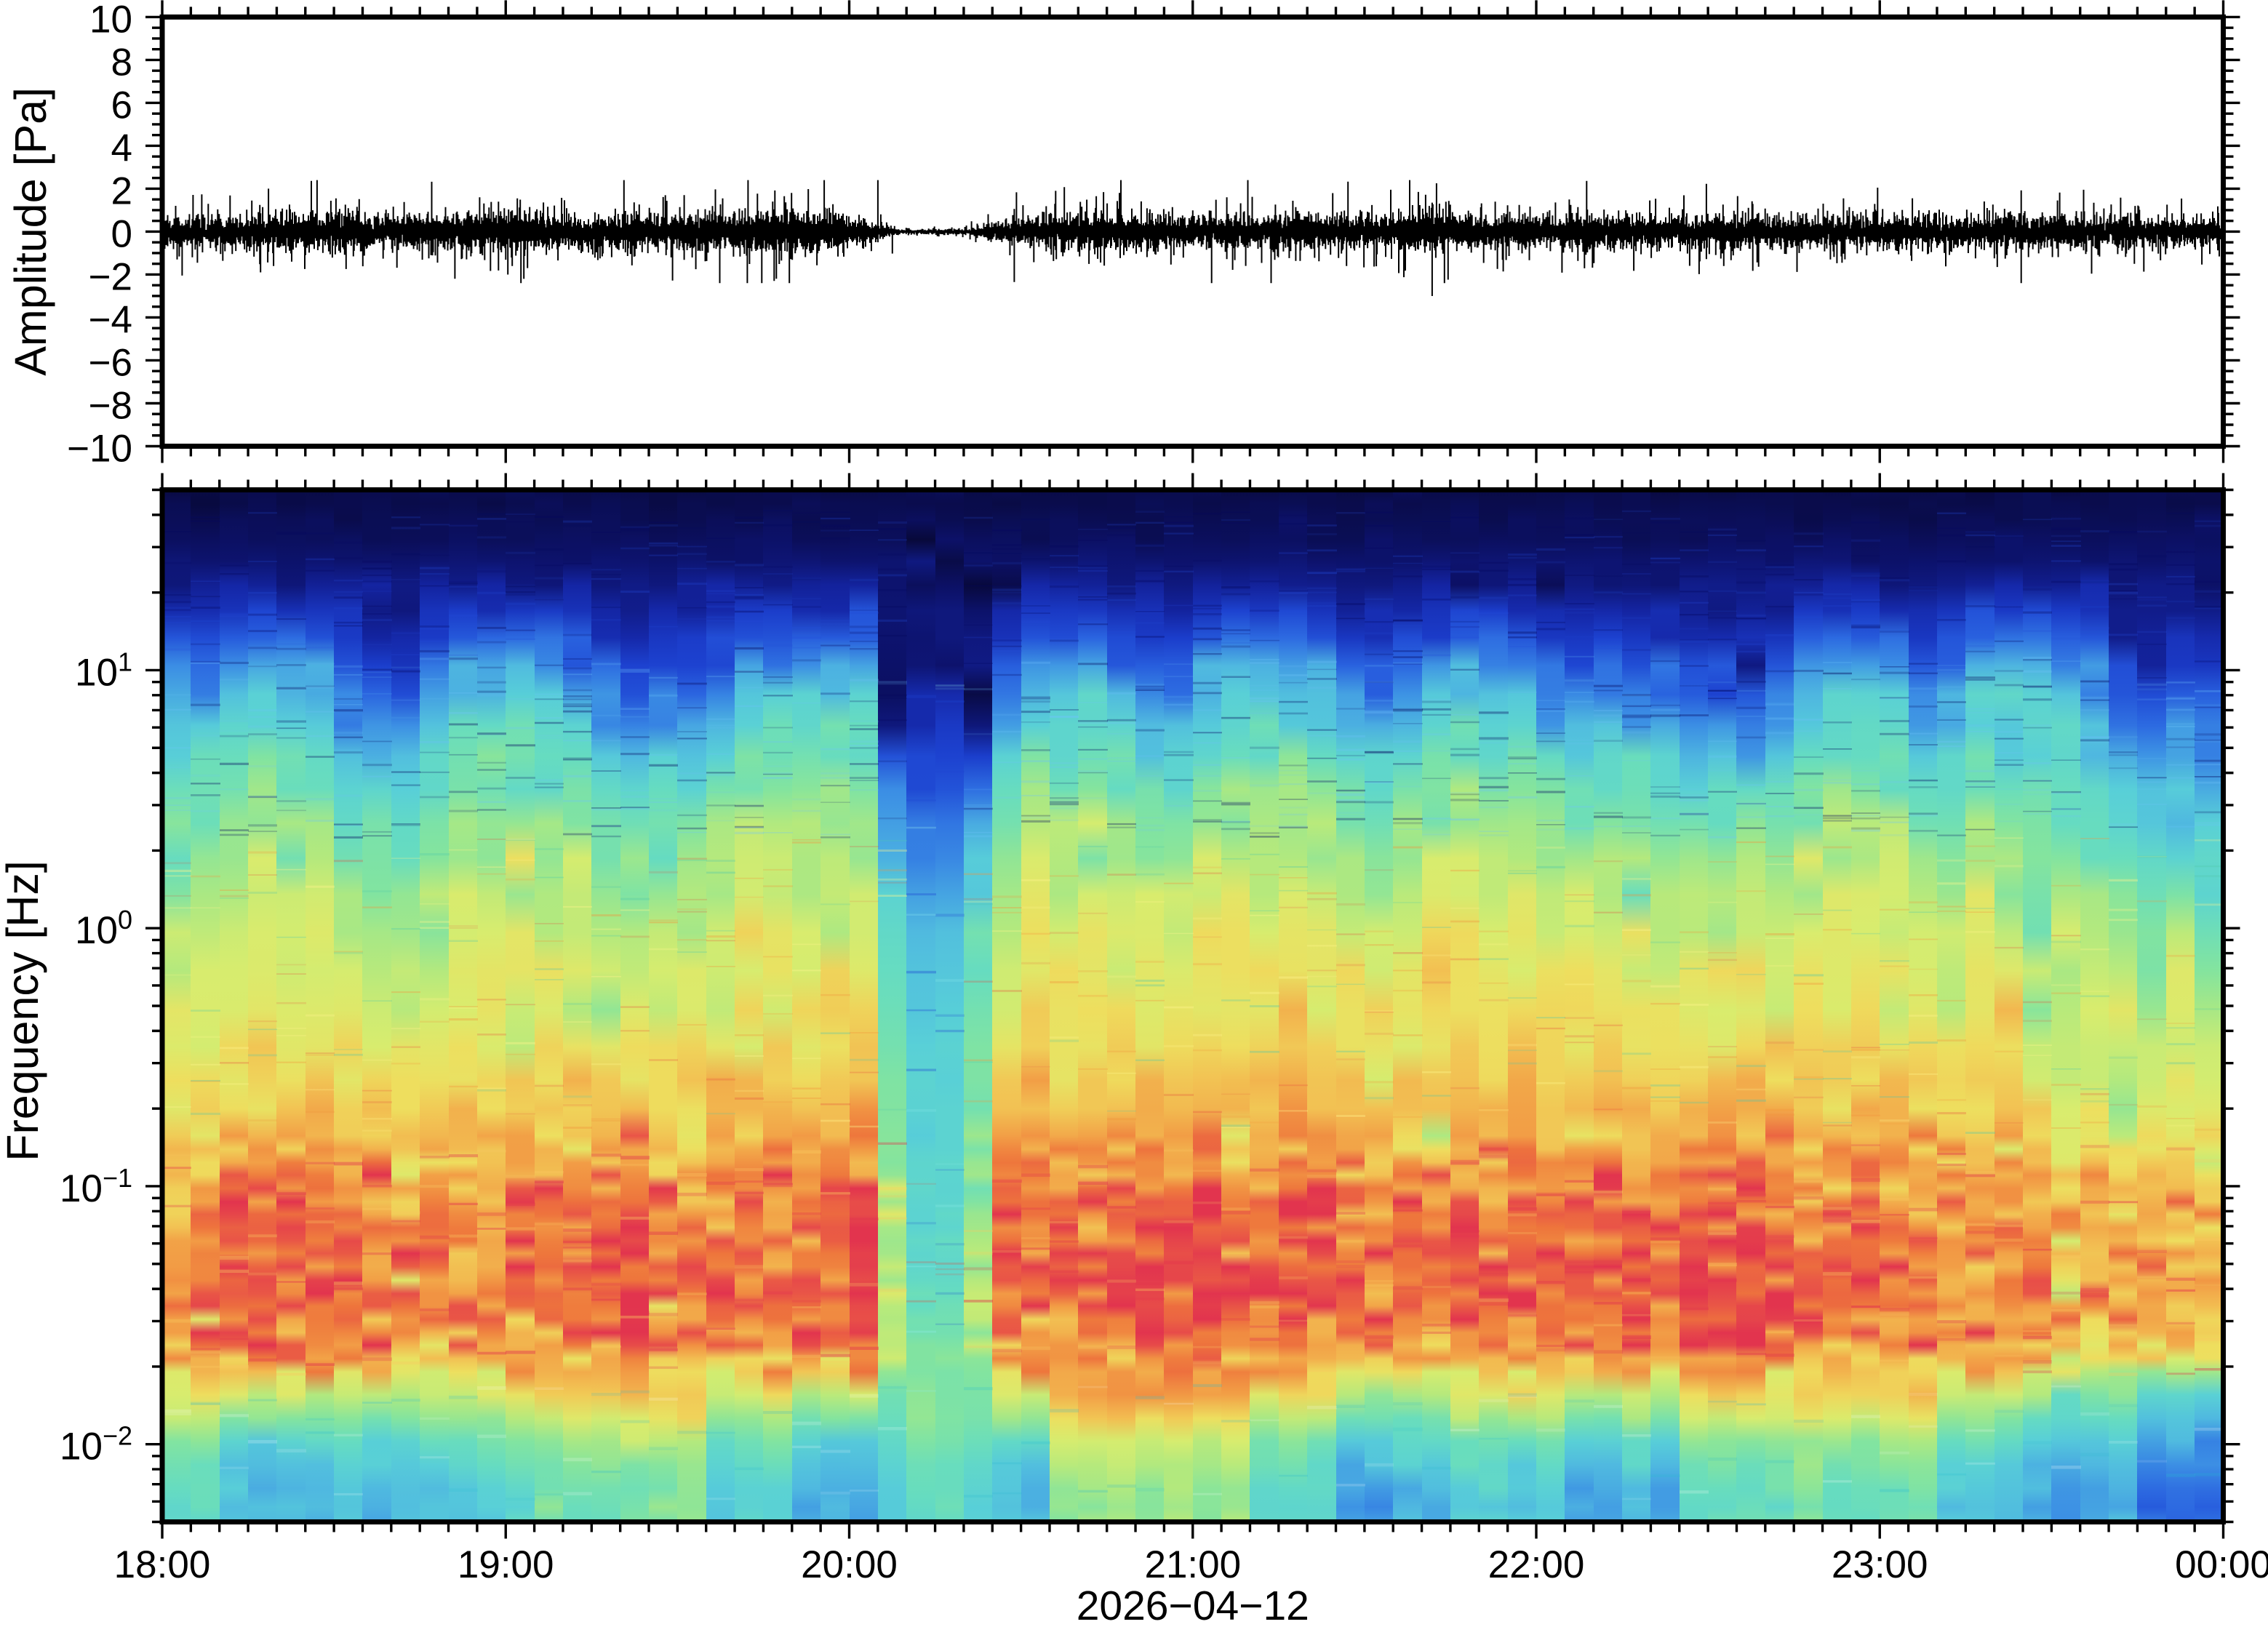 The width and height of the screenshot is (2268, 1627). I want to click on svg-text: −4, so click(111, 320).